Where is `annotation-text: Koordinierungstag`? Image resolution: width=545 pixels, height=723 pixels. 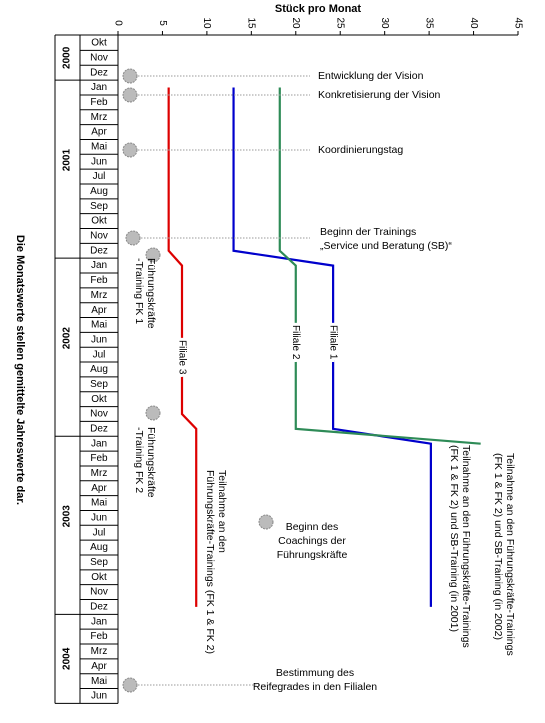
annotation-text: Koordinierungstag is located at coordinates (360, 150).